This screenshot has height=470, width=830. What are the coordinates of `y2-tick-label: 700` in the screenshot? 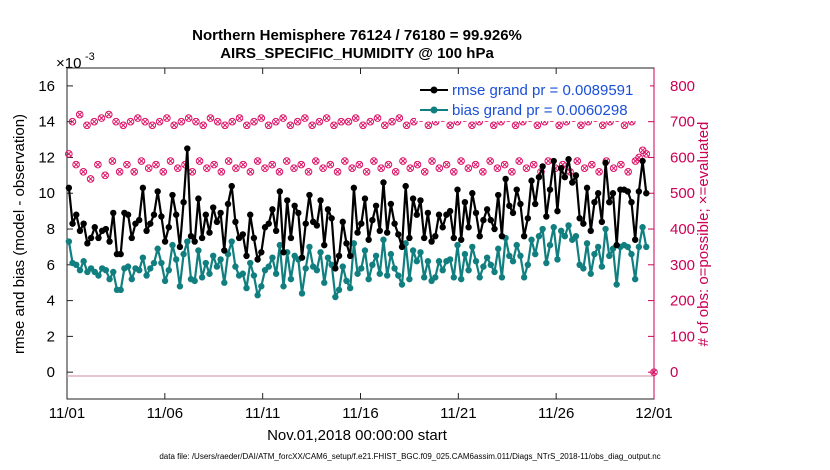 It's located at (682, 122).